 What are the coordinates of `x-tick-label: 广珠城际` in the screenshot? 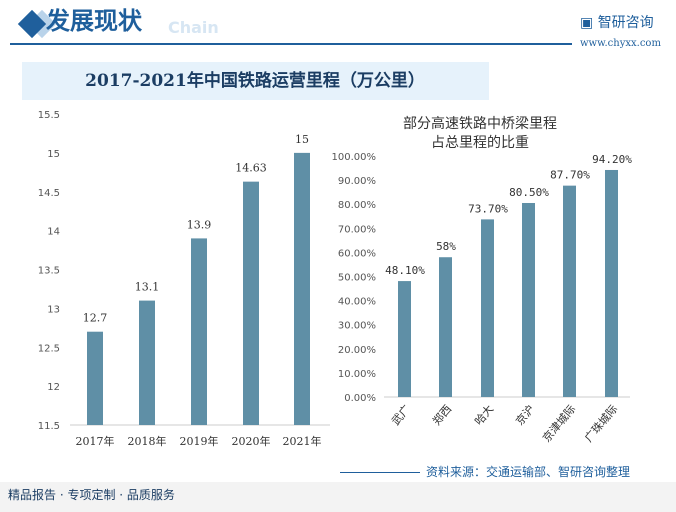 It's located at (600, 423).